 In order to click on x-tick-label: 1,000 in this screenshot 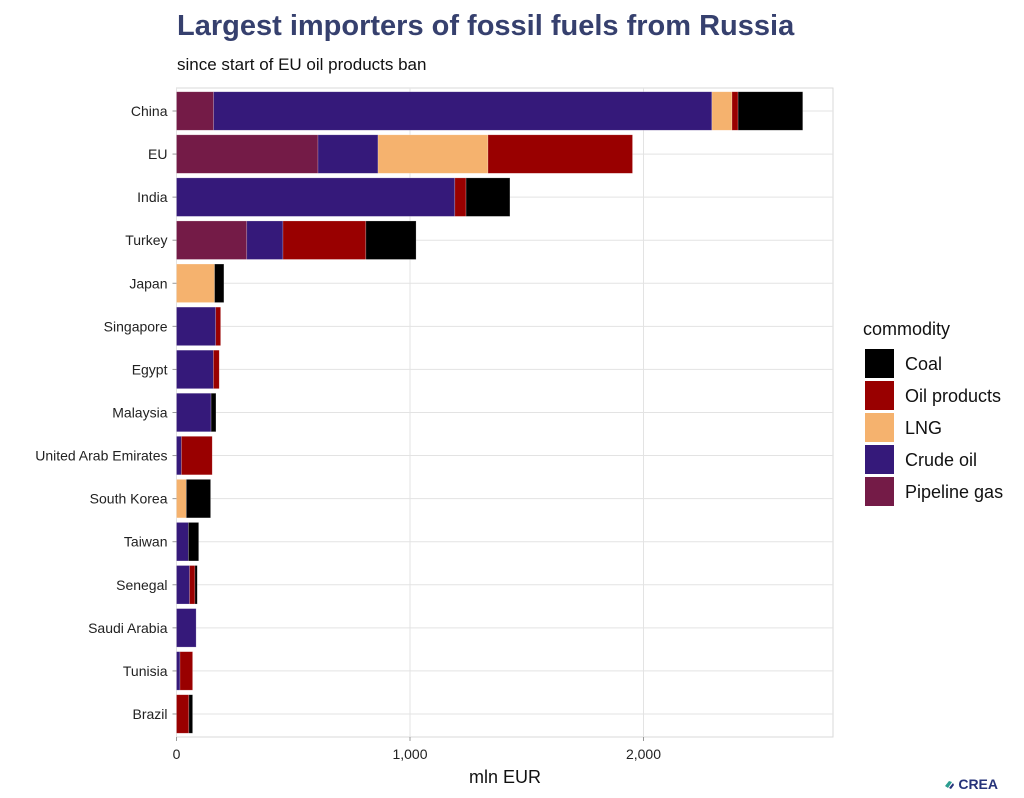, I will do `click(409, 754)`.